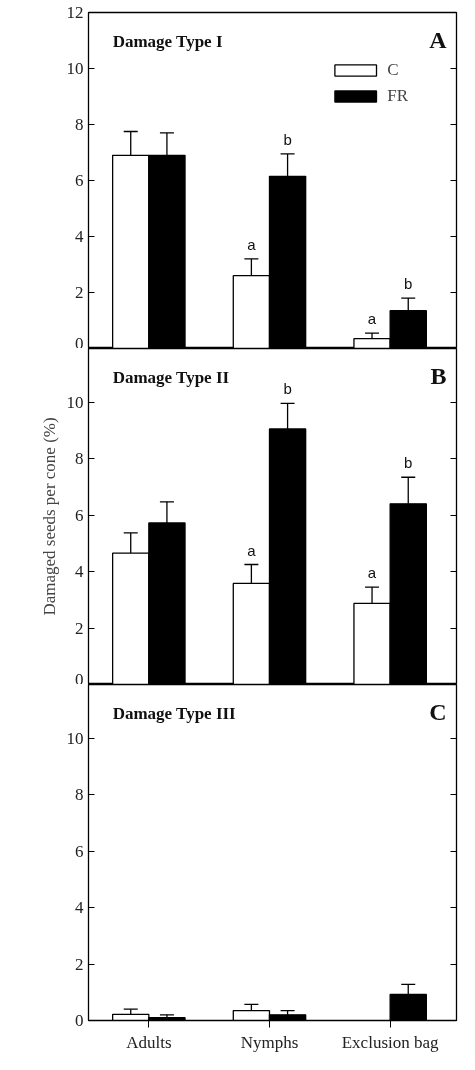 The width and height of the screenshot is (475, 1070). What do you see at coordinates (174, 713) in the screenshot?
I see `text: Damage Type III` at bounding box center [174, 713].